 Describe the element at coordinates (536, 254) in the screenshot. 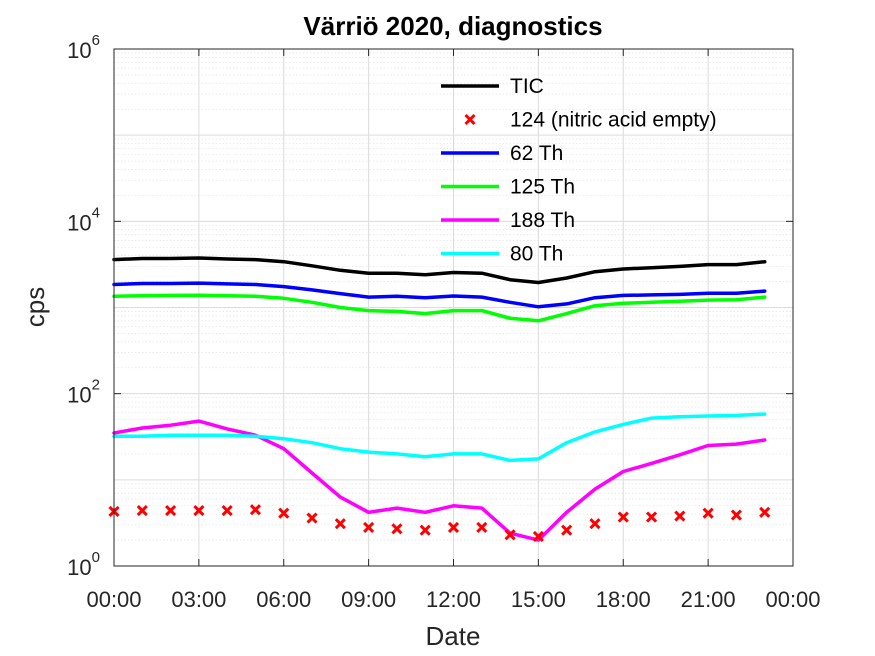

I see `legend-label-80-th: 80 Th` at that location.